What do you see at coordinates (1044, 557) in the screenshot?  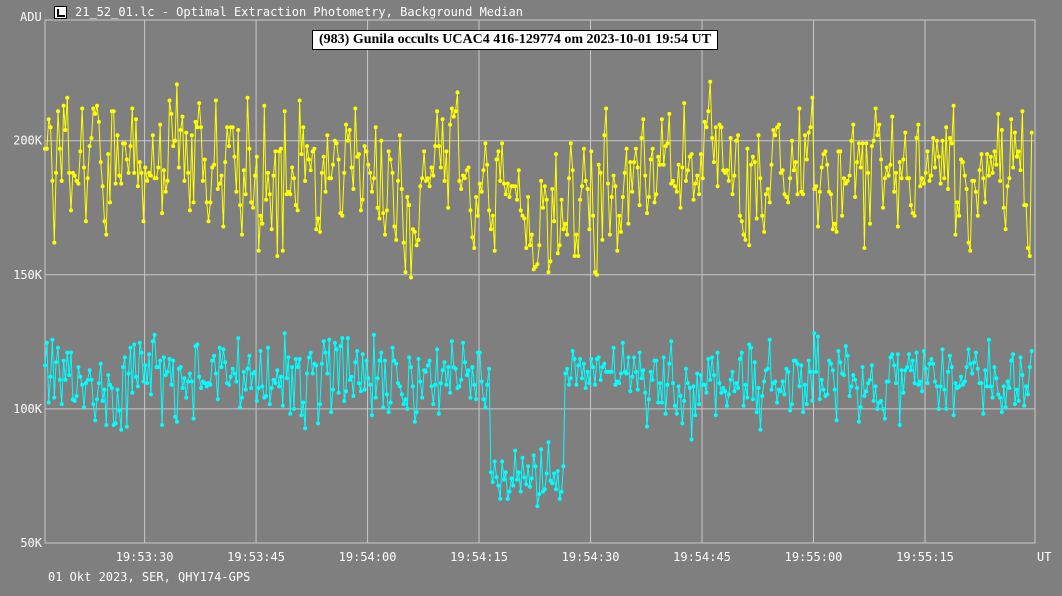 I see `x-axis-unit-label: UT` at bounding box center [1044, 557].